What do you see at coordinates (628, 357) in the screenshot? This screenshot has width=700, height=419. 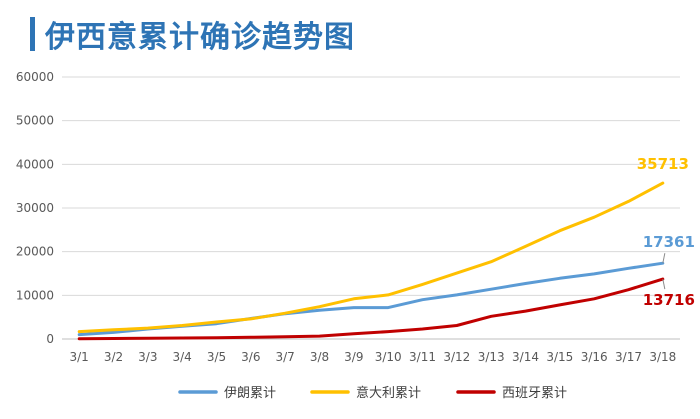 I see `x-tick-label: 3/17` at bounding box center [628, 357].